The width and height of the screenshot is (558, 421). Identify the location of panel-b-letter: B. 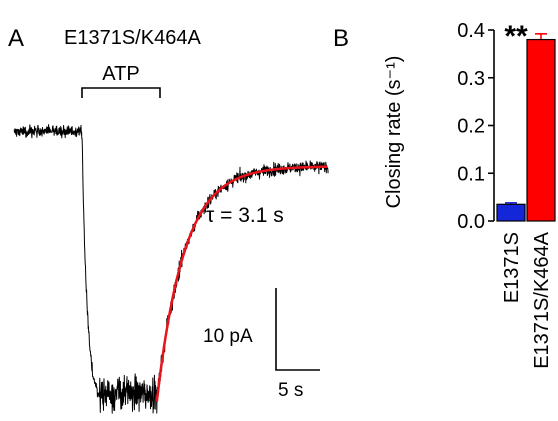
(341, 38).